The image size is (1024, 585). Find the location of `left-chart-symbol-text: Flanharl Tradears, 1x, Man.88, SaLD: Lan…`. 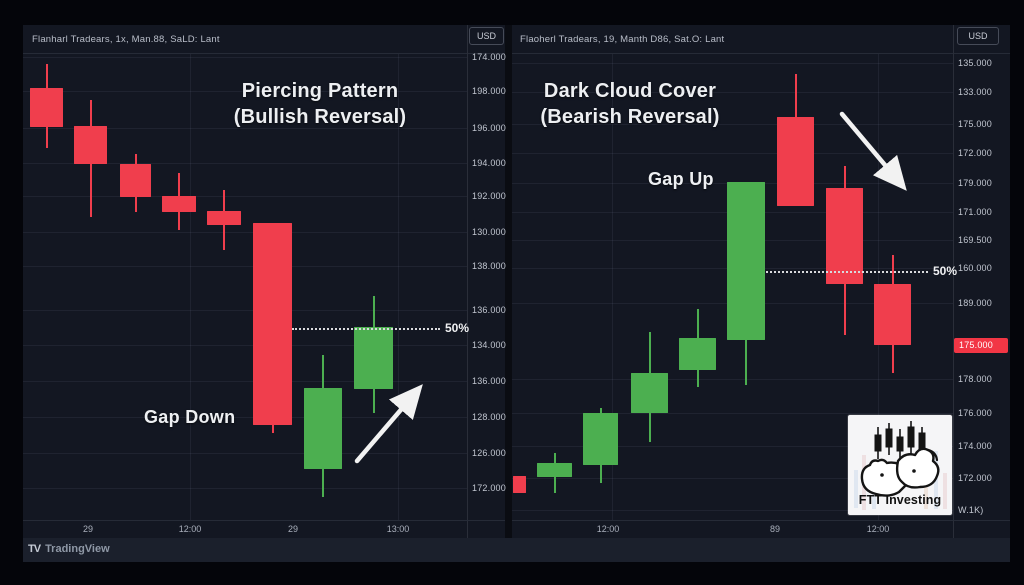

left-chart-symbol-text: Flanharl Tradears, 1x, Man.88, SaLD: Lan… is located at coordinates (126, 39).